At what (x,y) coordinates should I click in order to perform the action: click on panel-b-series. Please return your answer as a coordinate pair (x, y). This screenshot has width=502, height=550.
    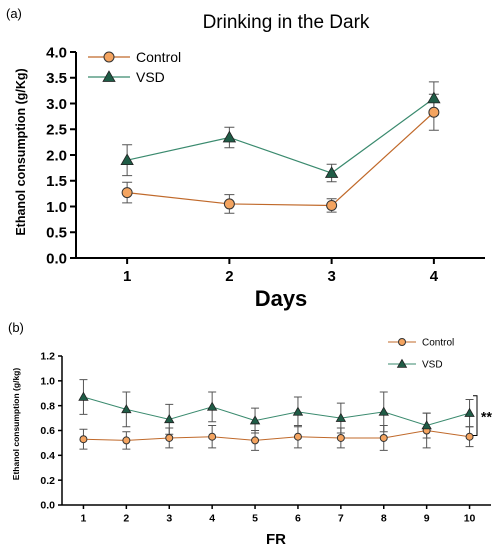
    Looking at the image, I should click on (276, 415).